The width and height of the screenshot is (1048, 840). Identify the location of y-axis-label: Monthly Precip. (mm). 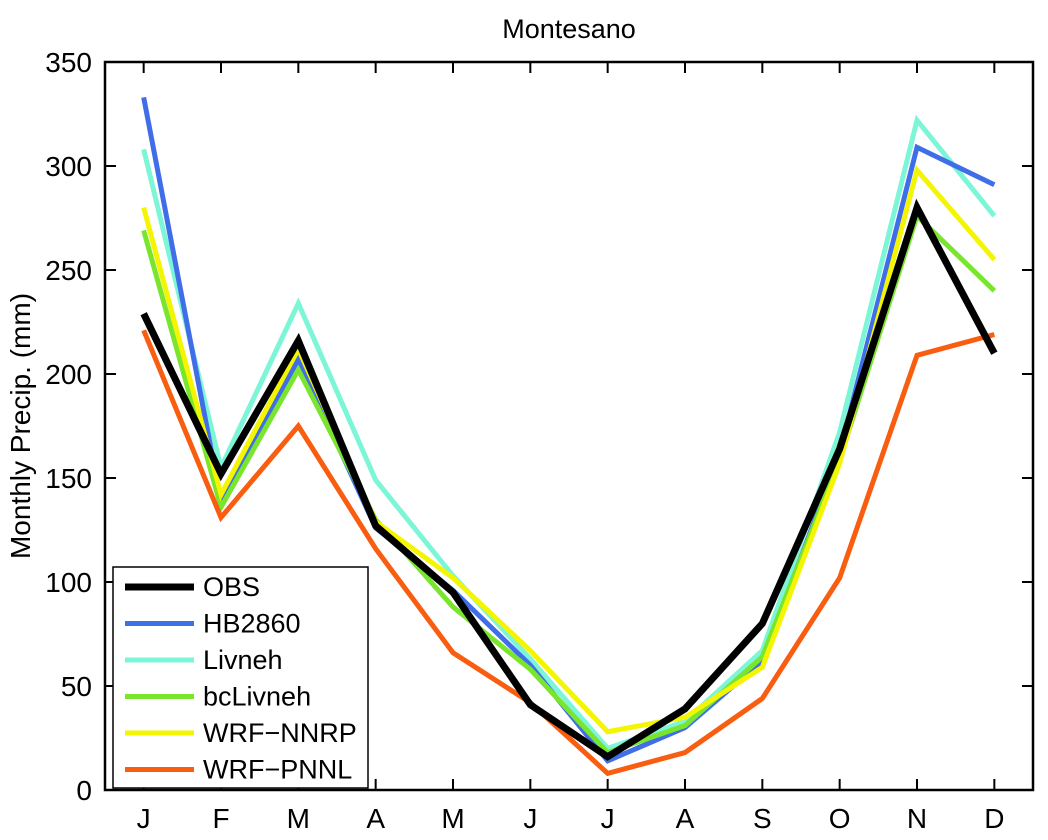
(20, 426).